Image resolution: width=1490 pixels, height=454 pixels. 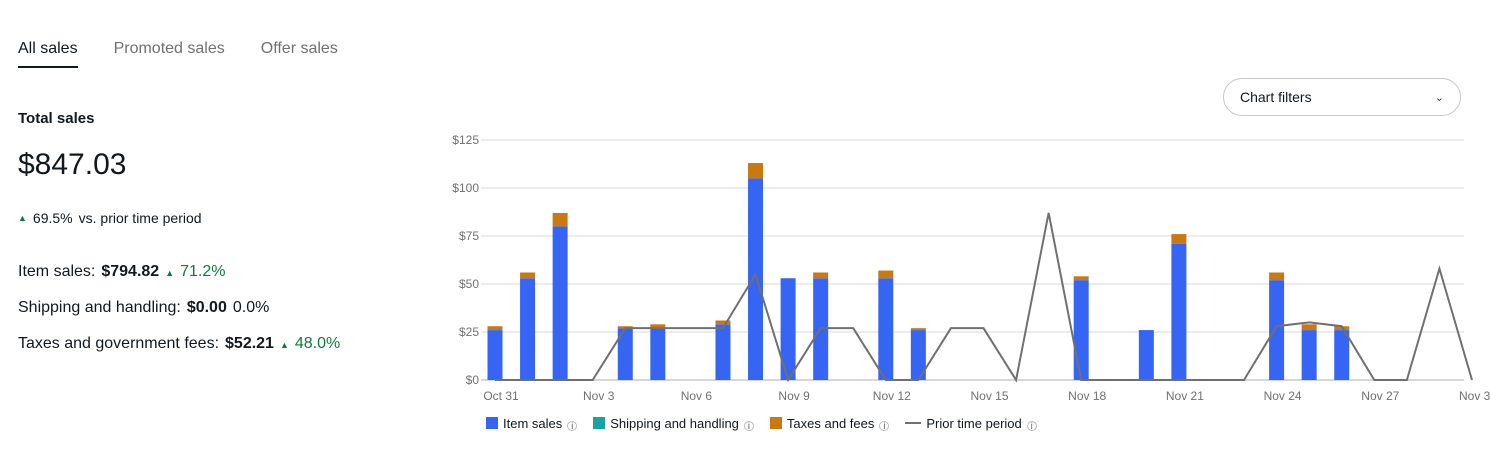 I want to click on x-tick-label: Nov 15, so click(x=989, y=396).